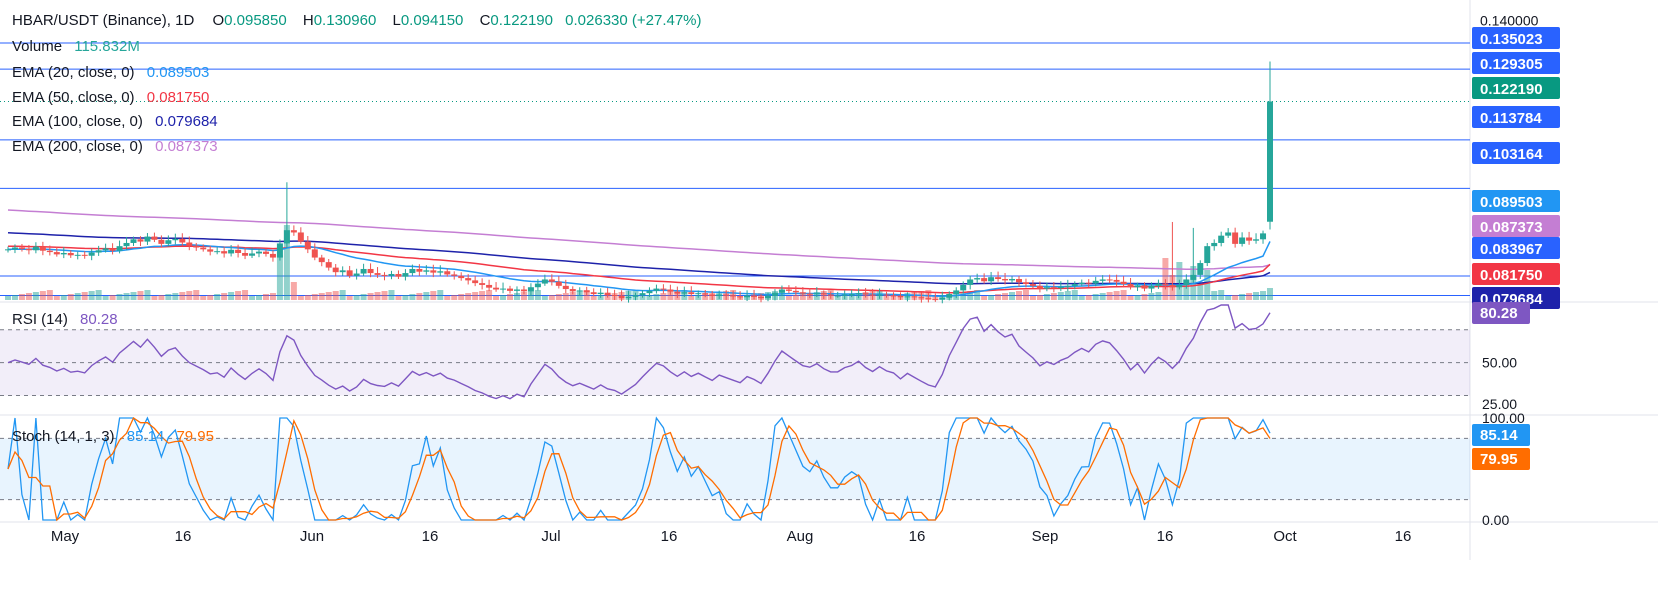 The height and width of the screenshot is (596, 1658). I want to click on time-axis-label: Oct, so click(1285, 536).